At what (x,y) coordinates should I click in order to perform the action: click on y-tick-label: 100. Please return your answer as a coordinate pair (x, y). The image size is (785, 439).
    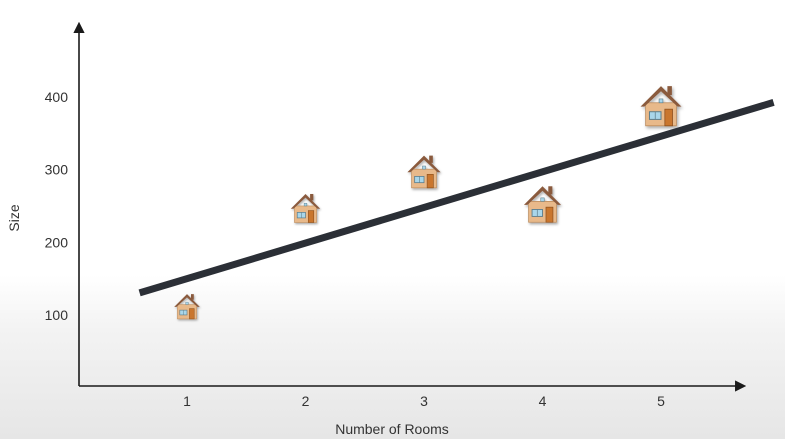
    Looking at the image, I should click on (57, 315).